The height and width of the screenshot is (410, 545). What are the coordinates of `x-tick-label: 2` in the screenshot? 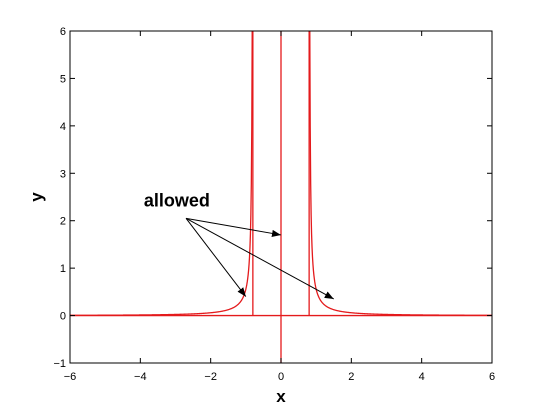 It's located at (351, 377).